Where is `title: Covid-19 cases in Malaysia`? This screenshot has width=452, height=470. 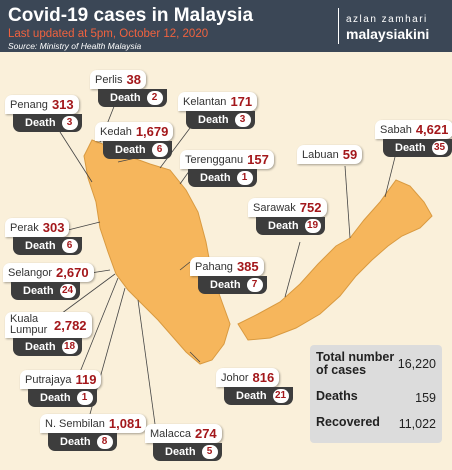 title: Covid-19 cases in Malaysia is located at coordinates (131, 15).